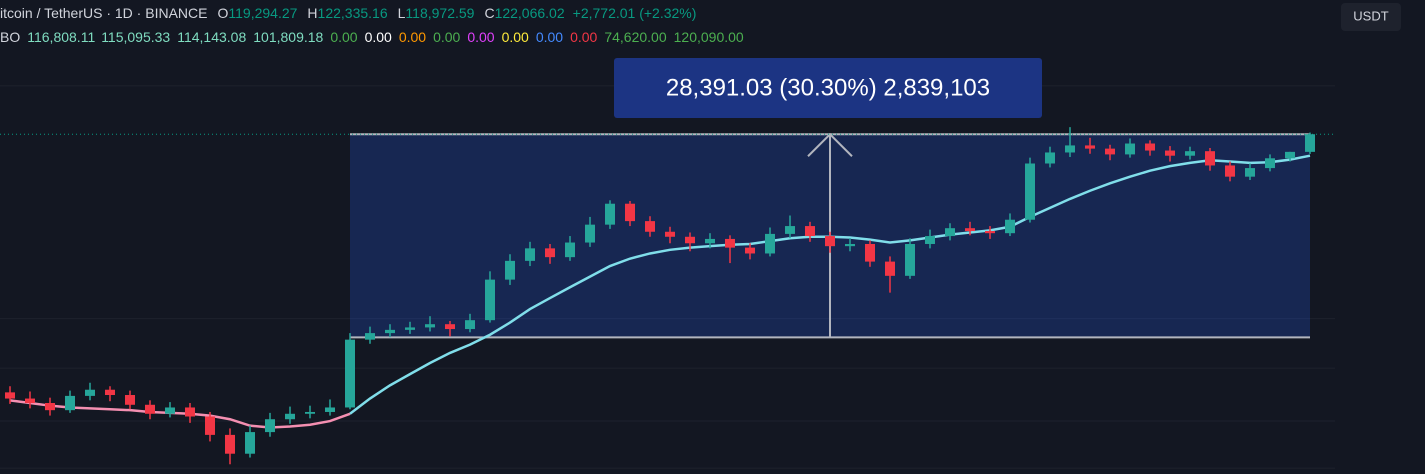 Image resolution: width=1425 pixels, height=474 pixels. I want to click on measure-label-text: 28,391.03 (30.30%) 2,839,103, so click(828, 87).